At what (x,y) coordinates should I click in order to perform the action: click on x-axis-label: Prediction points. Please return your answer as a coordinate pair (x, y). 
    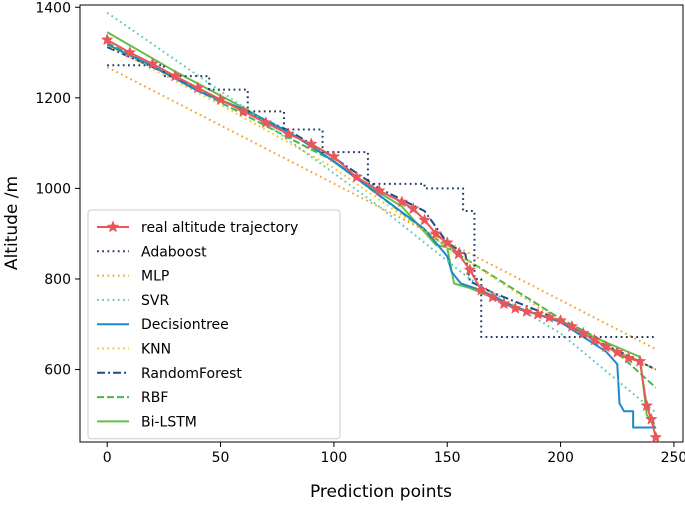
    Looking at the image, I should click on (381, 492).